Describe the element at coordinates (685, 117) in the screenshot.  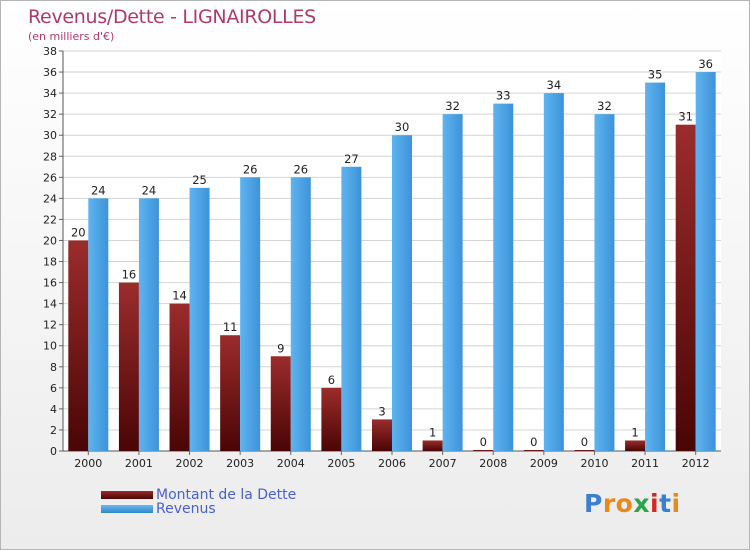
I see `value-label-debt-2012: 31` at that location.